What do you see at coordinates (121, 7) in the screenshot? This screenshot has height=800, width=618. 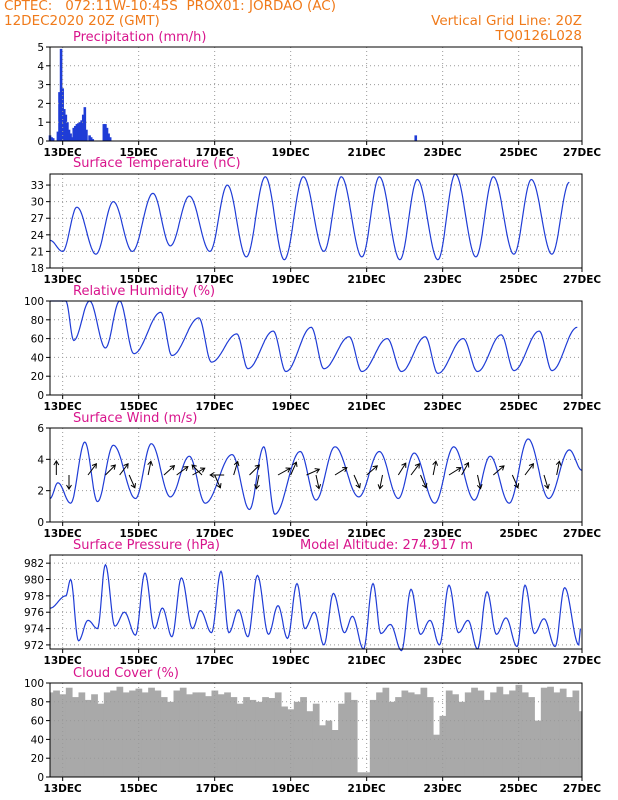 I see `location-label: 072:11W-10:45S` at bounding box center [121, 7].